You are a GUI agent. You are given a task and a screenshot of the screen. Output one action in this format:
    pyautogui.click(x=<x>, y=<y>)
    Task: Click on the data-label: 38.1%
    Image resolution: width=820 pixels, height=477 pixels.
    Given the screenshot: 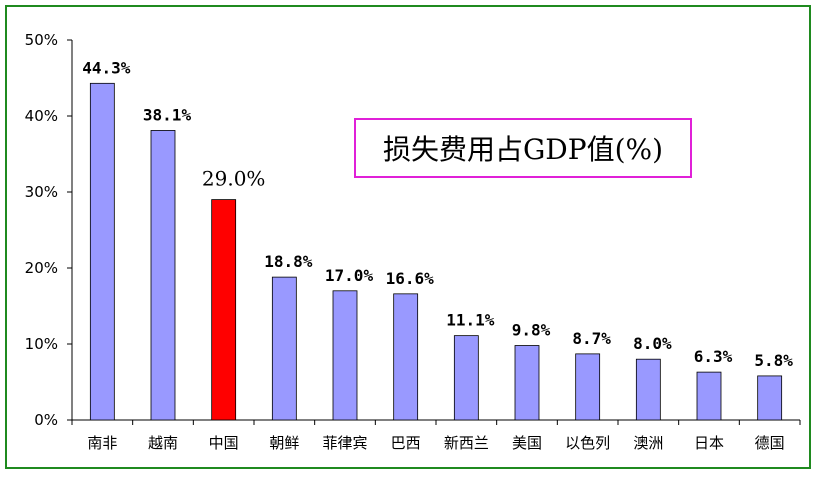 What is the action you would take?
    pyautogui.click(x=167, y=114)
    